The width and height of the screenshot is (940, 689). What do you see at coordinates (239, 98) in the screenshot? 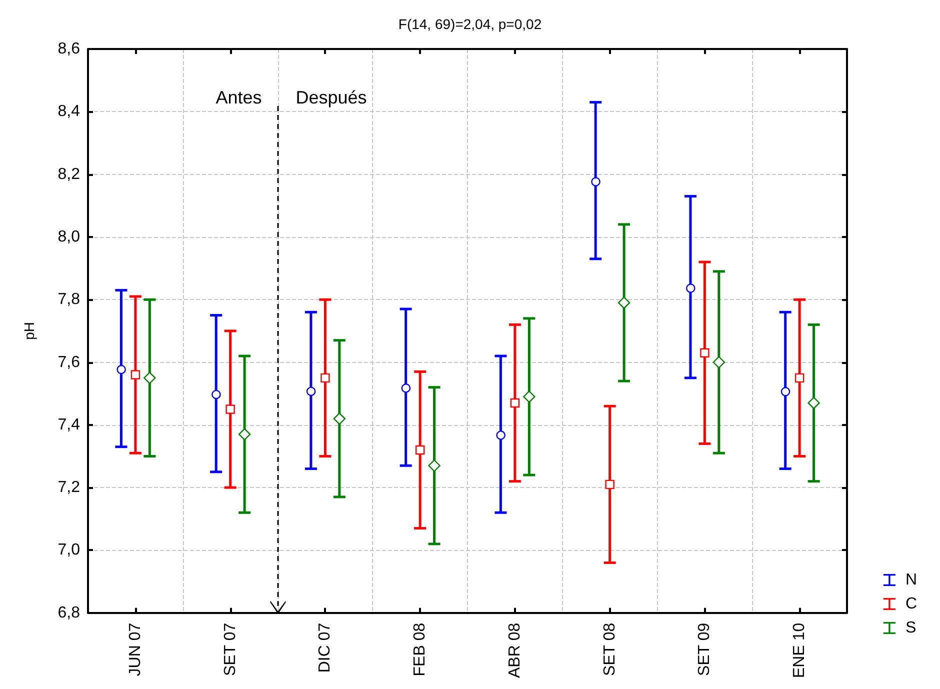
I see `annotation: Antes` at bounding box center [239, 98].